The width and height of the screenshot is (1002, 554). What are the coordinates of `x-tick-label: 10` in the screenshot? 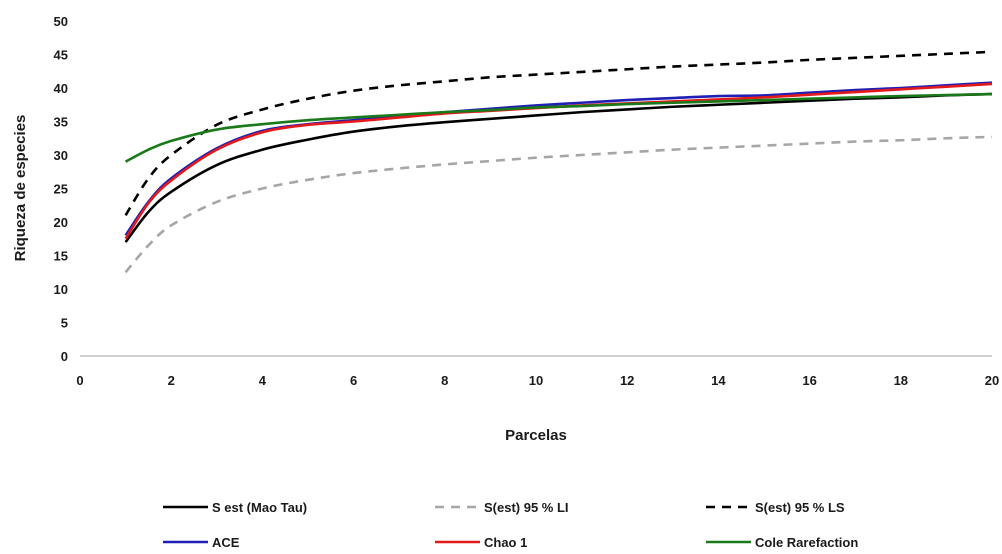 It's located at (536, 380).